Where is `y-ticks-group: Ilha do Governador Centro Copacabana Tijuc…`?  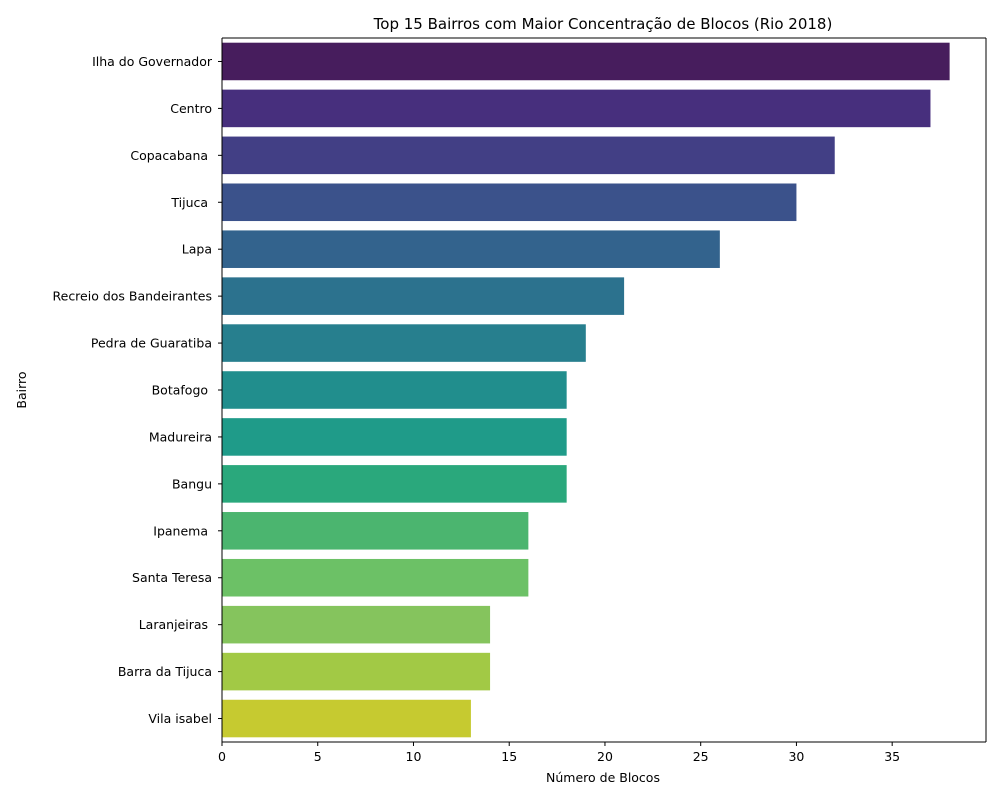 y-ticks-group: Ilha do Governador Centro Copacabana Tijuc… is located at coordinates (137, 390).